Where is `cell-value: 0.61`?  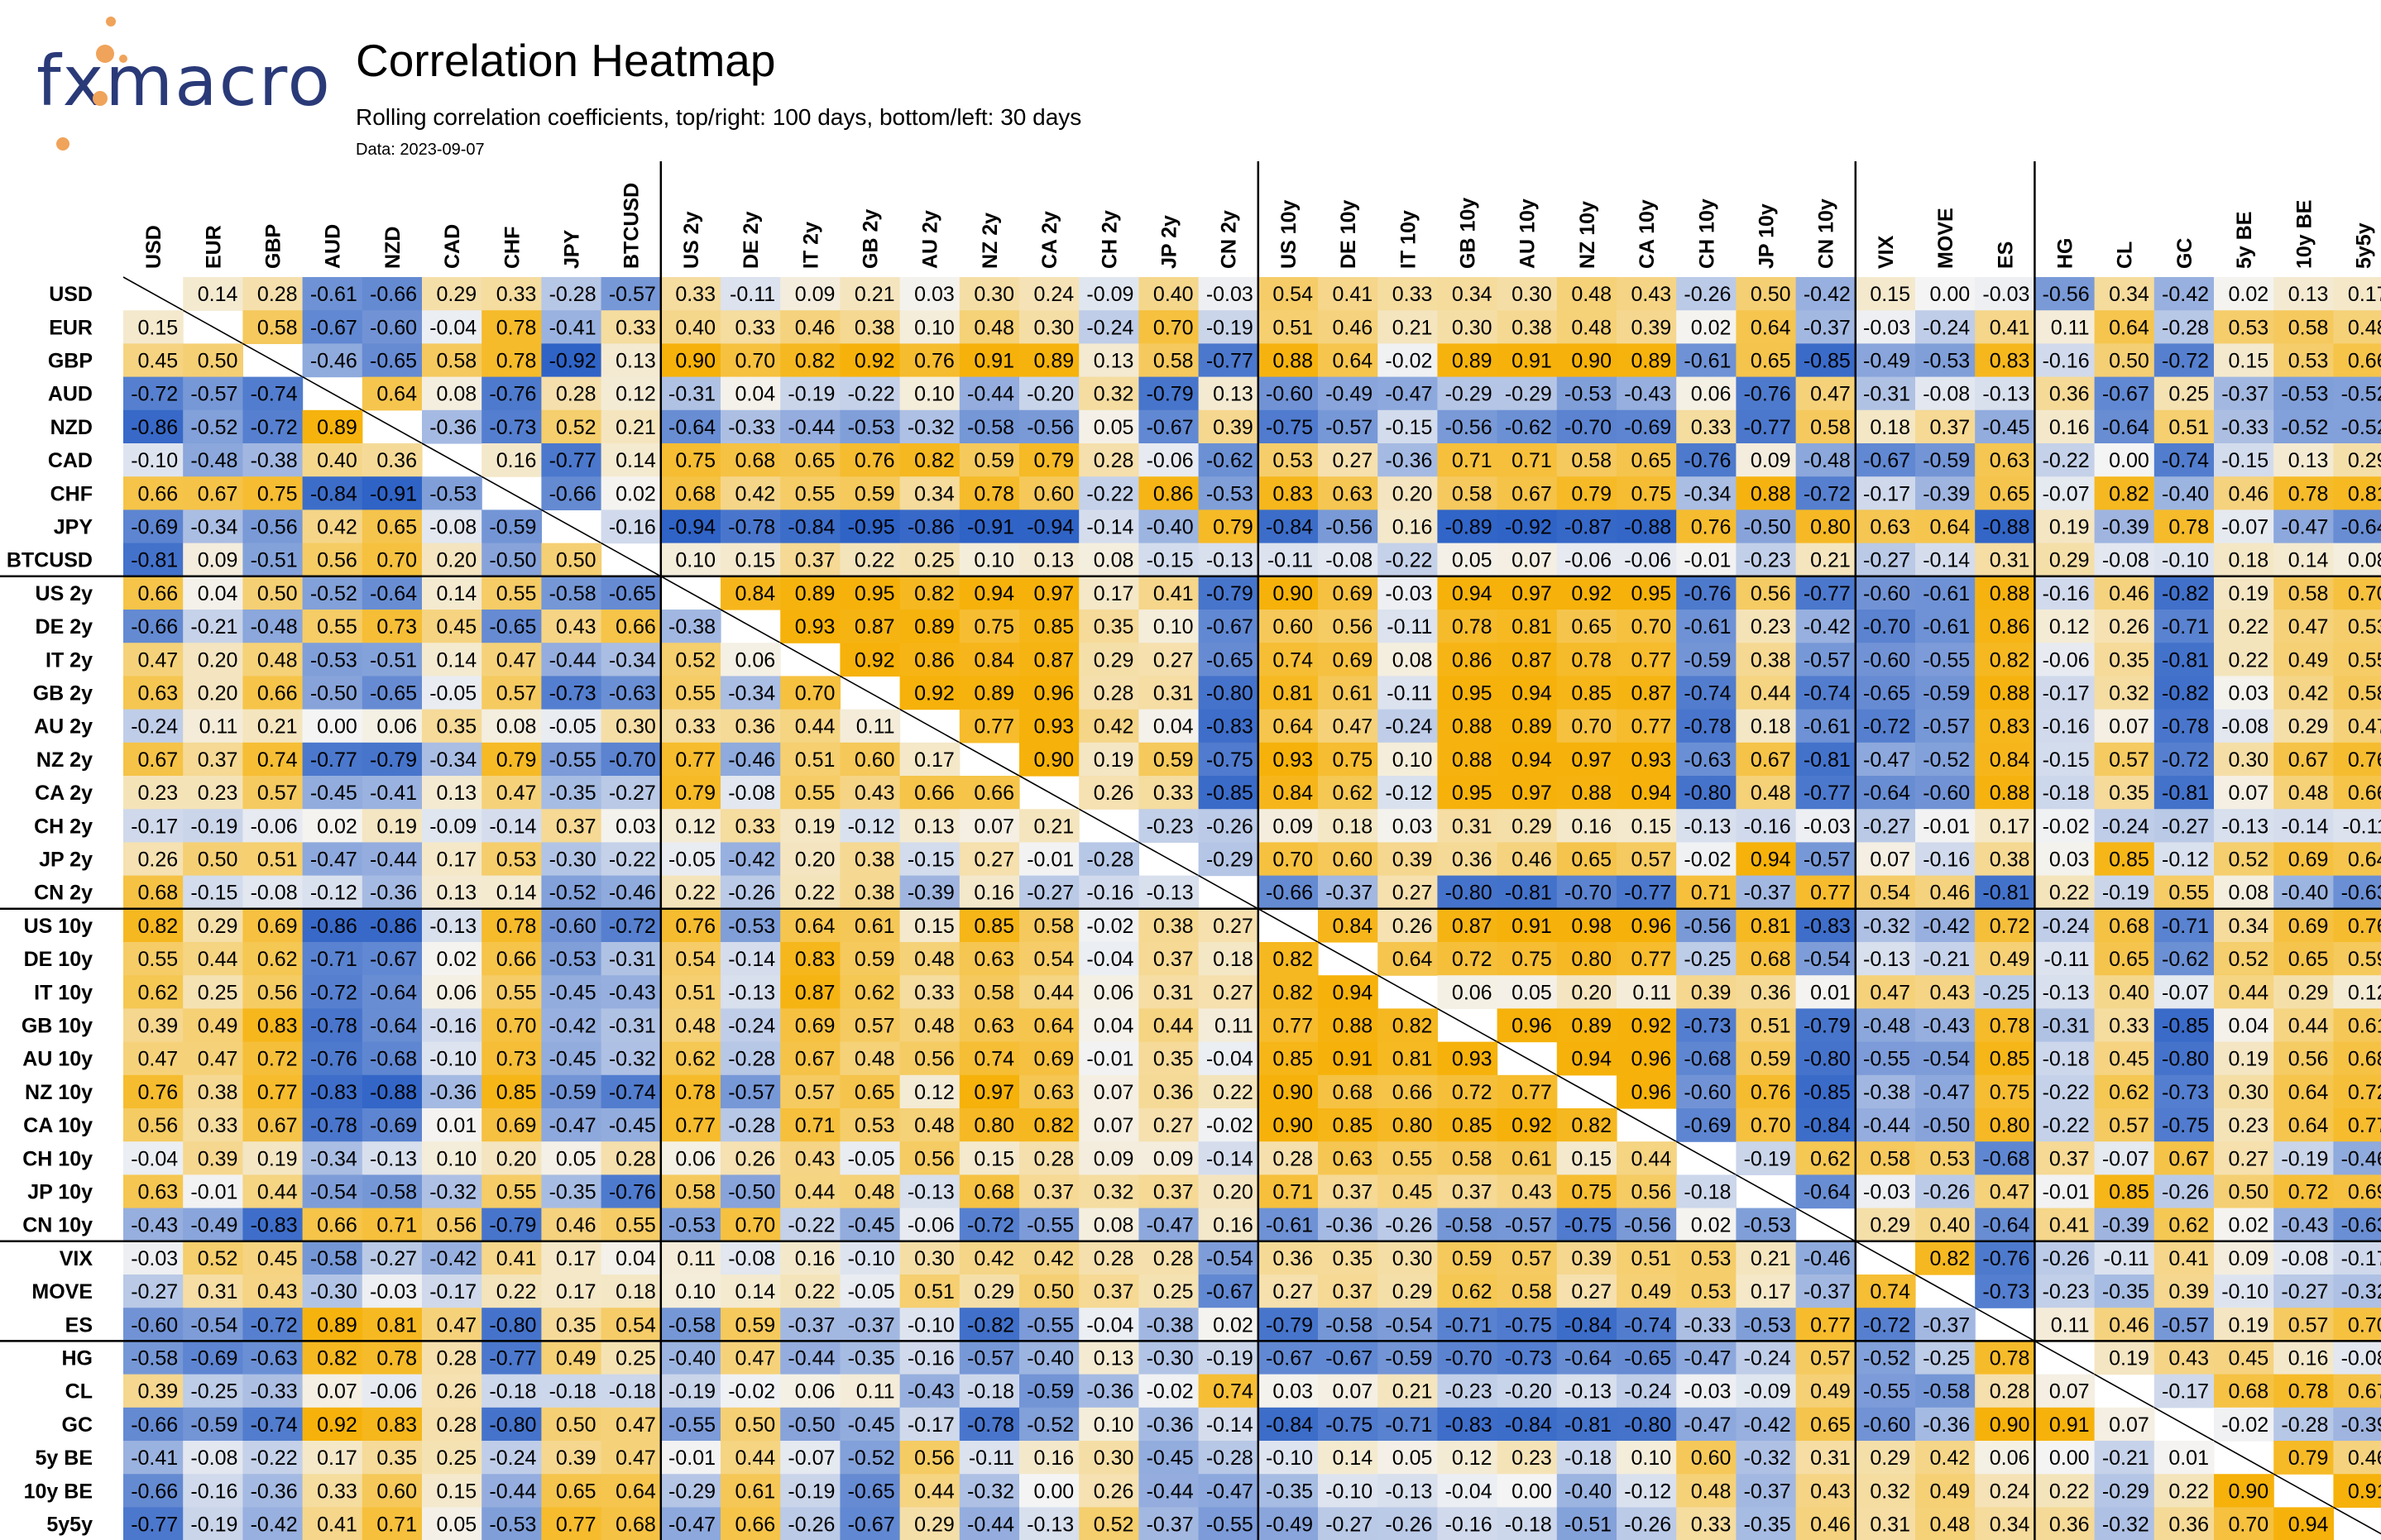
cell-value: 0.61 is located at coordinates (875, 926).